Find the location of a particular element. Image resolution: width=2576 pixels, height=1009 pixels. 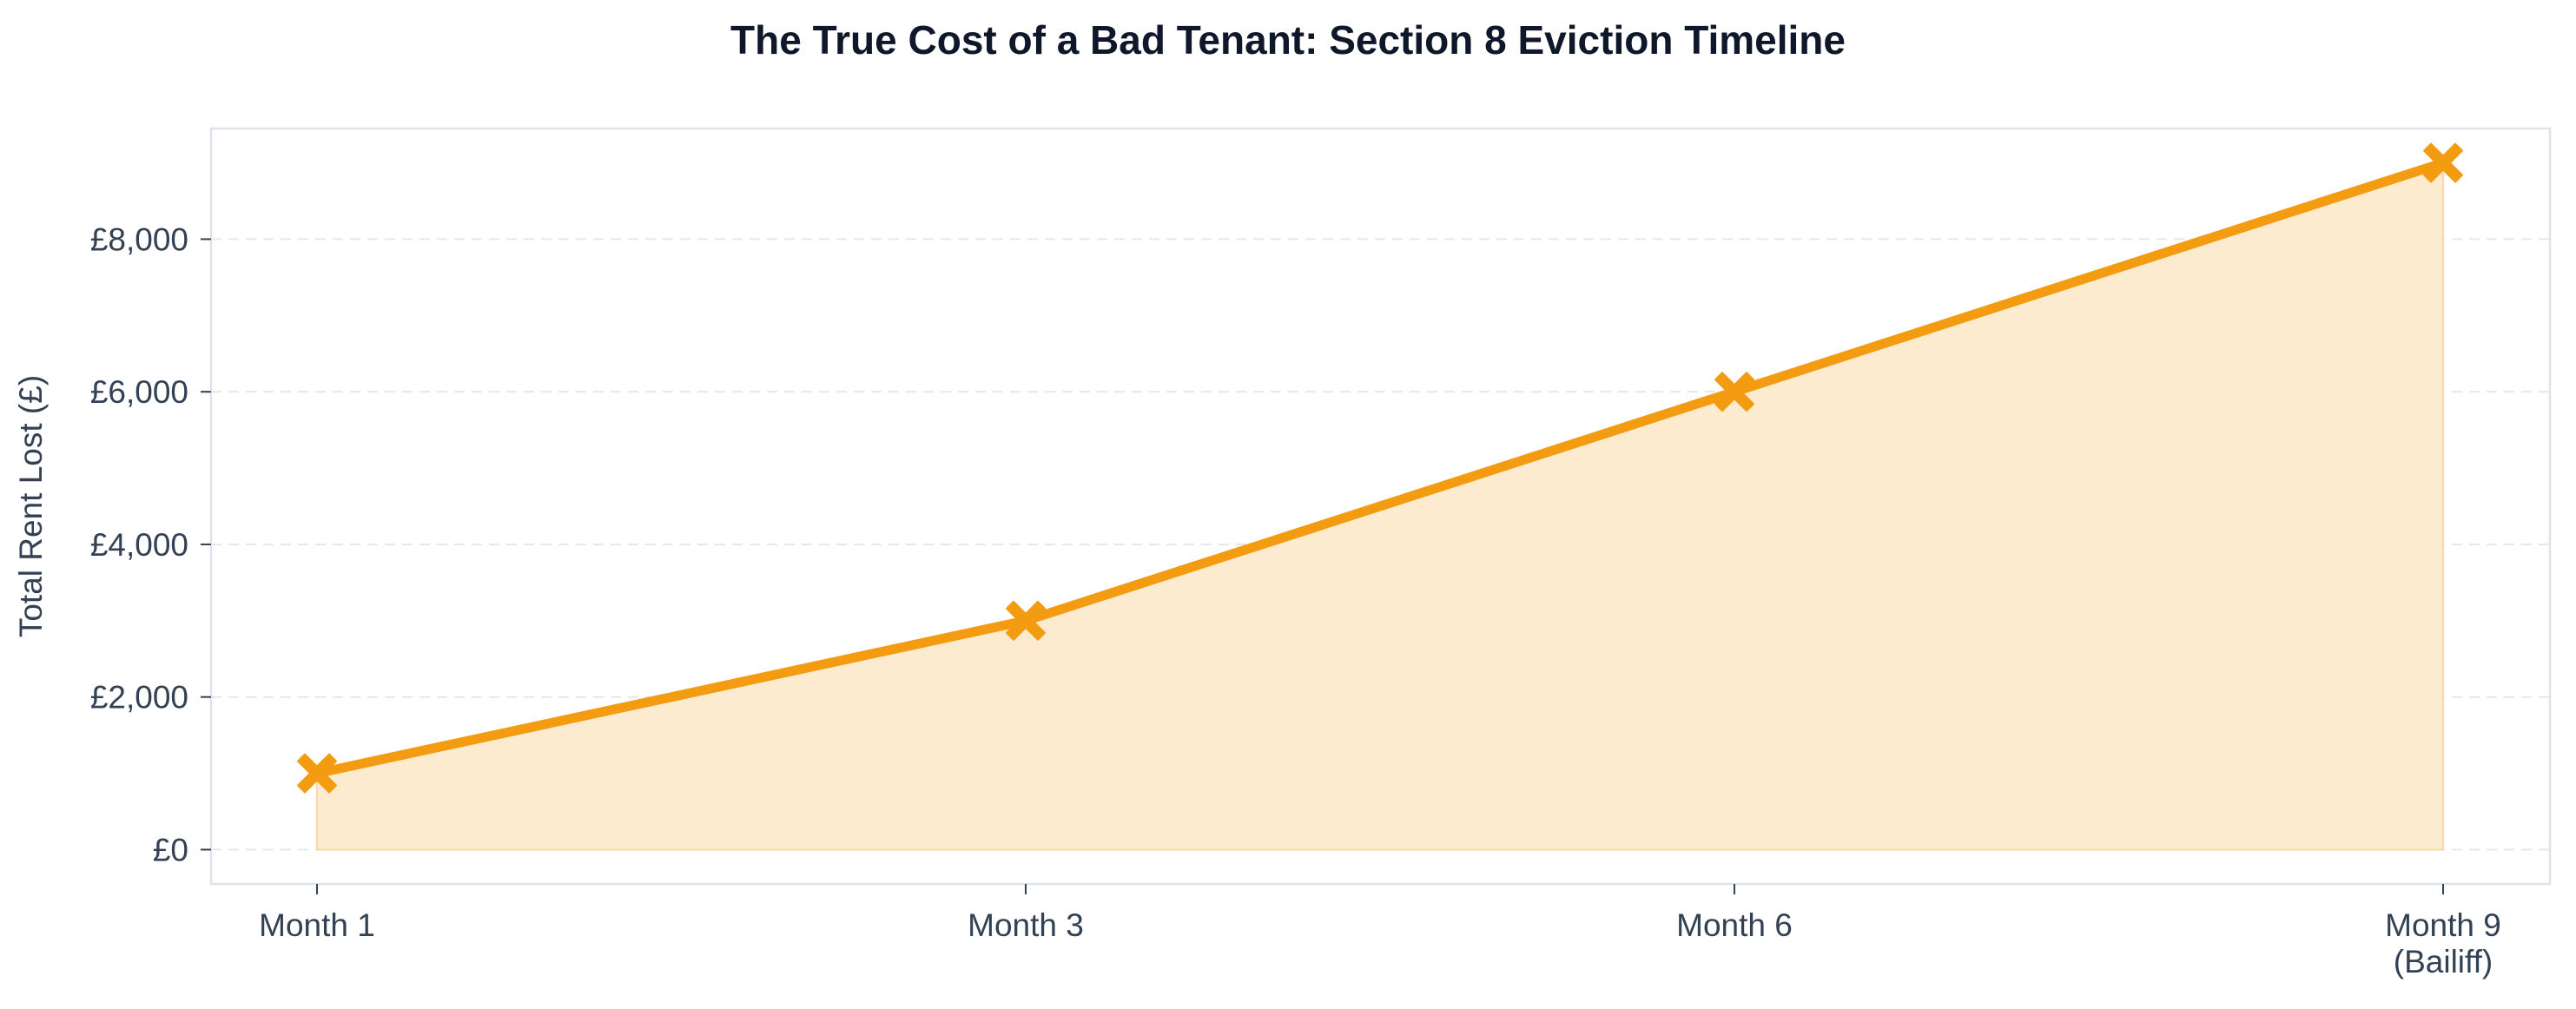

y-tick-label-3: £6,000 is located at coordinates (139, 392).